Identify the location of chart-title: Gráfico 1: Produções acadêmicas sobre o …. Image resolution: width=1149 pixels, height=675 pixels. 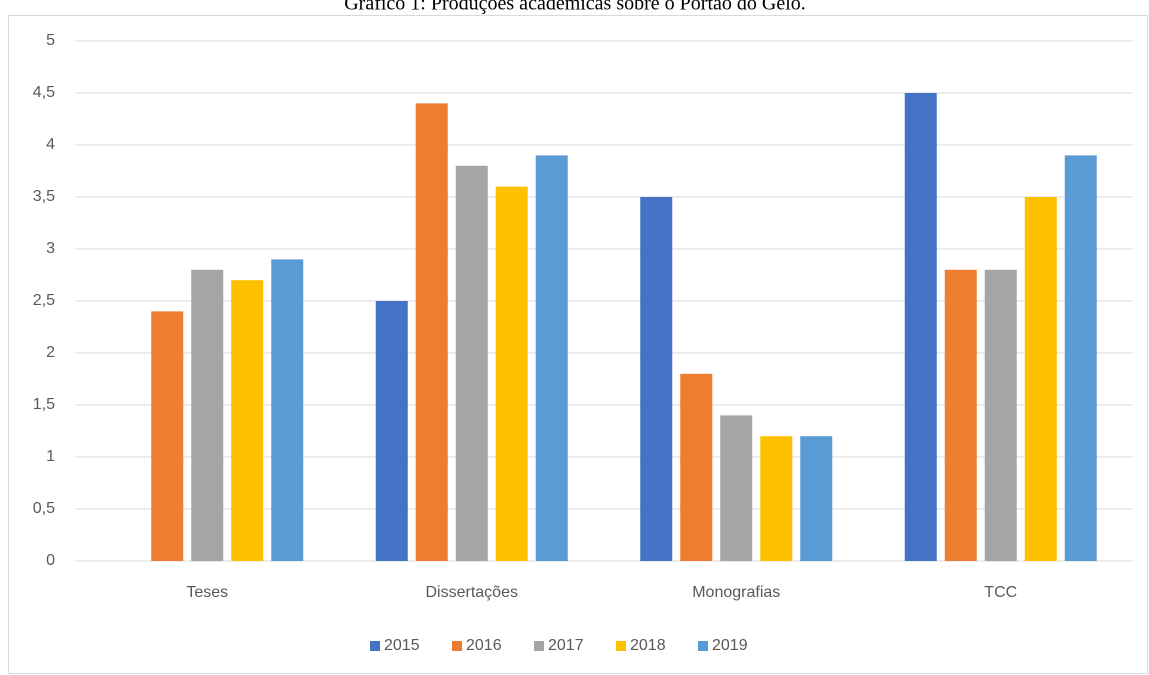
(575, 7).